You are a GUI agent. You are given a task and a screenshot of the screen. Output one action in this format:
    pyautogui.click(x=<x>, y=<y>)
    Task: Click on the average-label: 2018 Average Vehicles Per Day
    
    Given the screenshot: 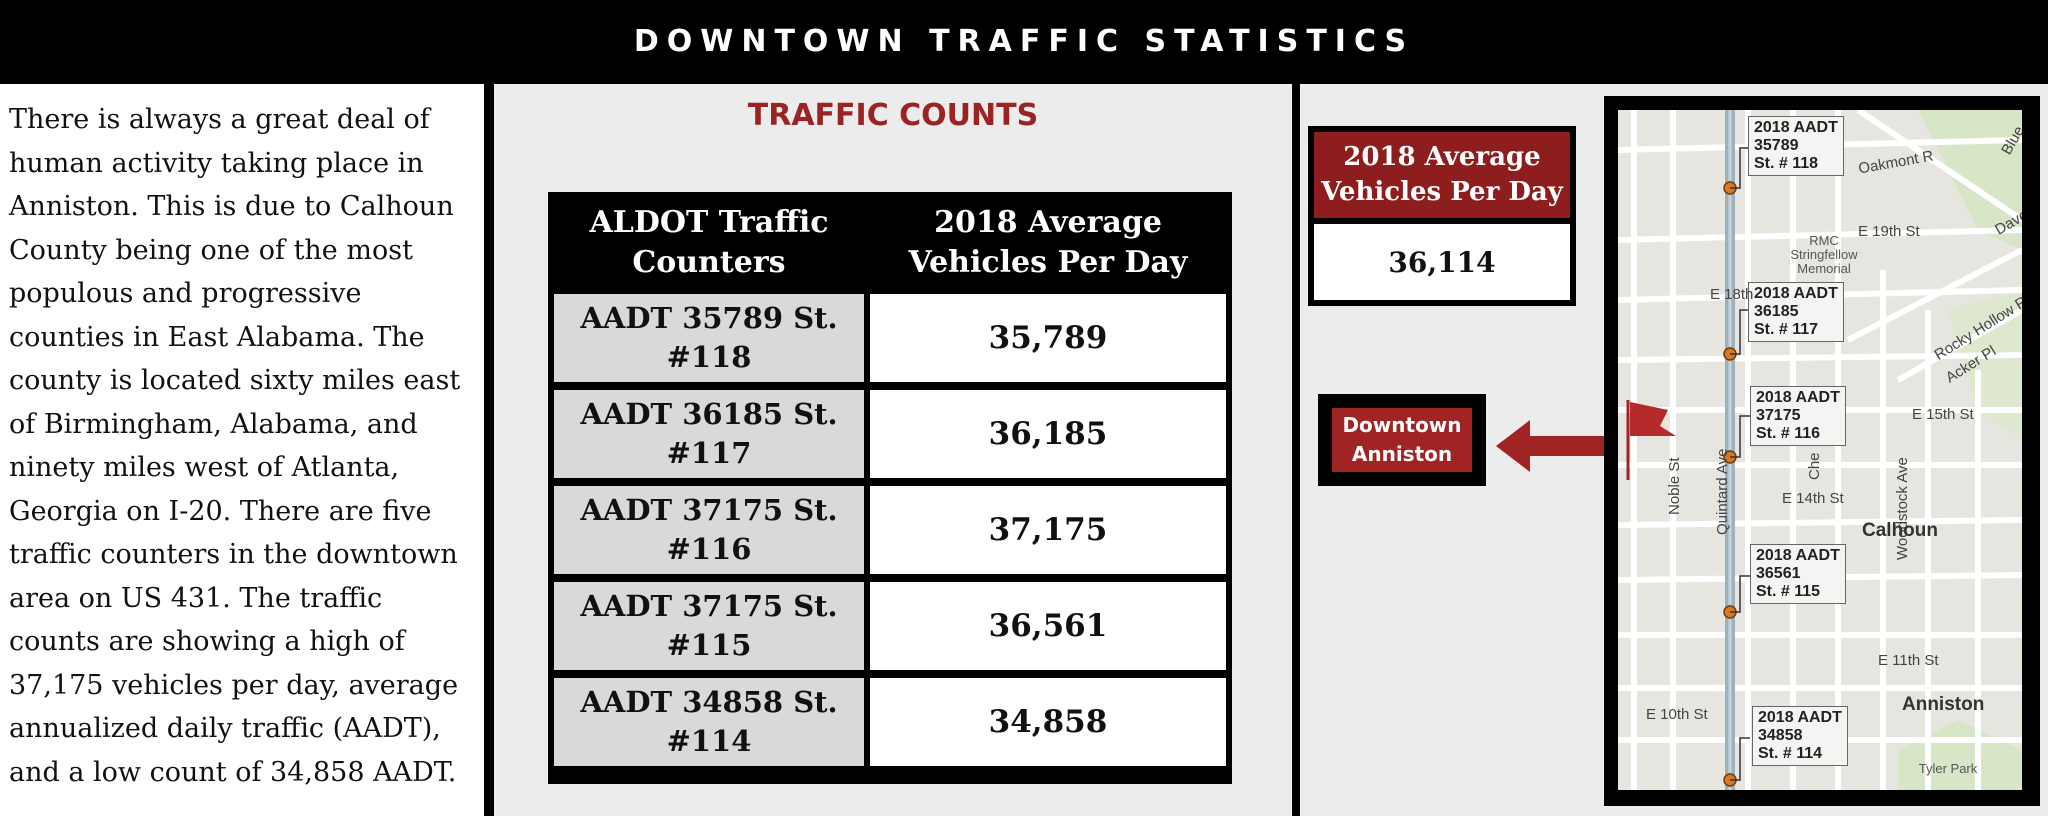 What is the action you would take?
    pyautogui.click(x=1442, y=175)
    